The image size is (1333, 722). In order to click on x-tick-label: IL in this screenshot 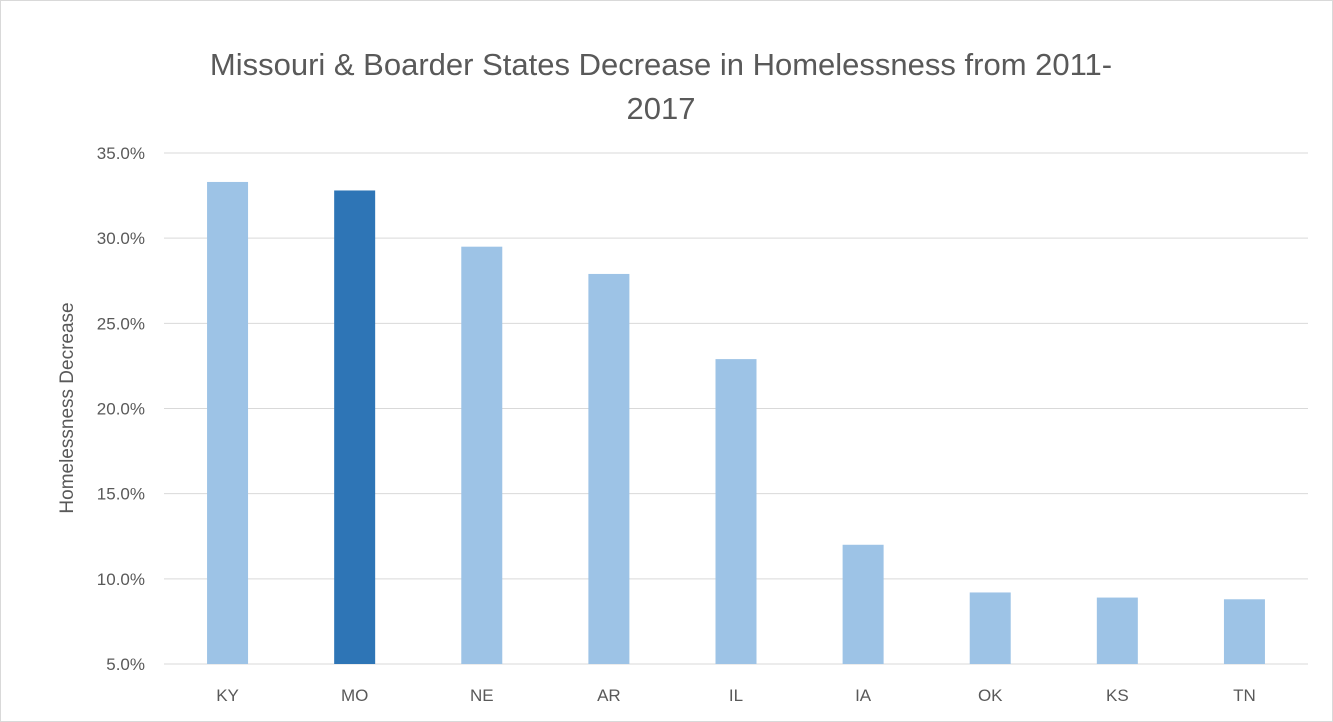, I will do `click(736, 695)`.